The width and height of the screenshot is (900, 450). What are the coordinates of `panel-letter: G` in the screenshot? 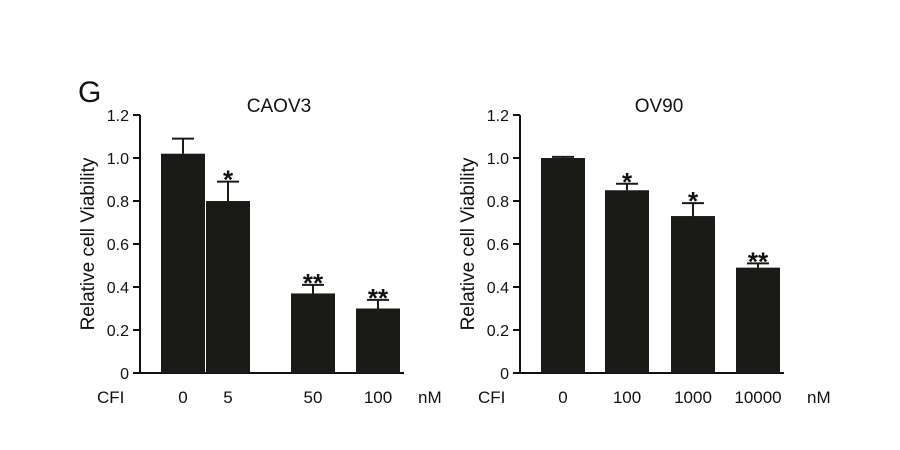 It's located at (89, 92).